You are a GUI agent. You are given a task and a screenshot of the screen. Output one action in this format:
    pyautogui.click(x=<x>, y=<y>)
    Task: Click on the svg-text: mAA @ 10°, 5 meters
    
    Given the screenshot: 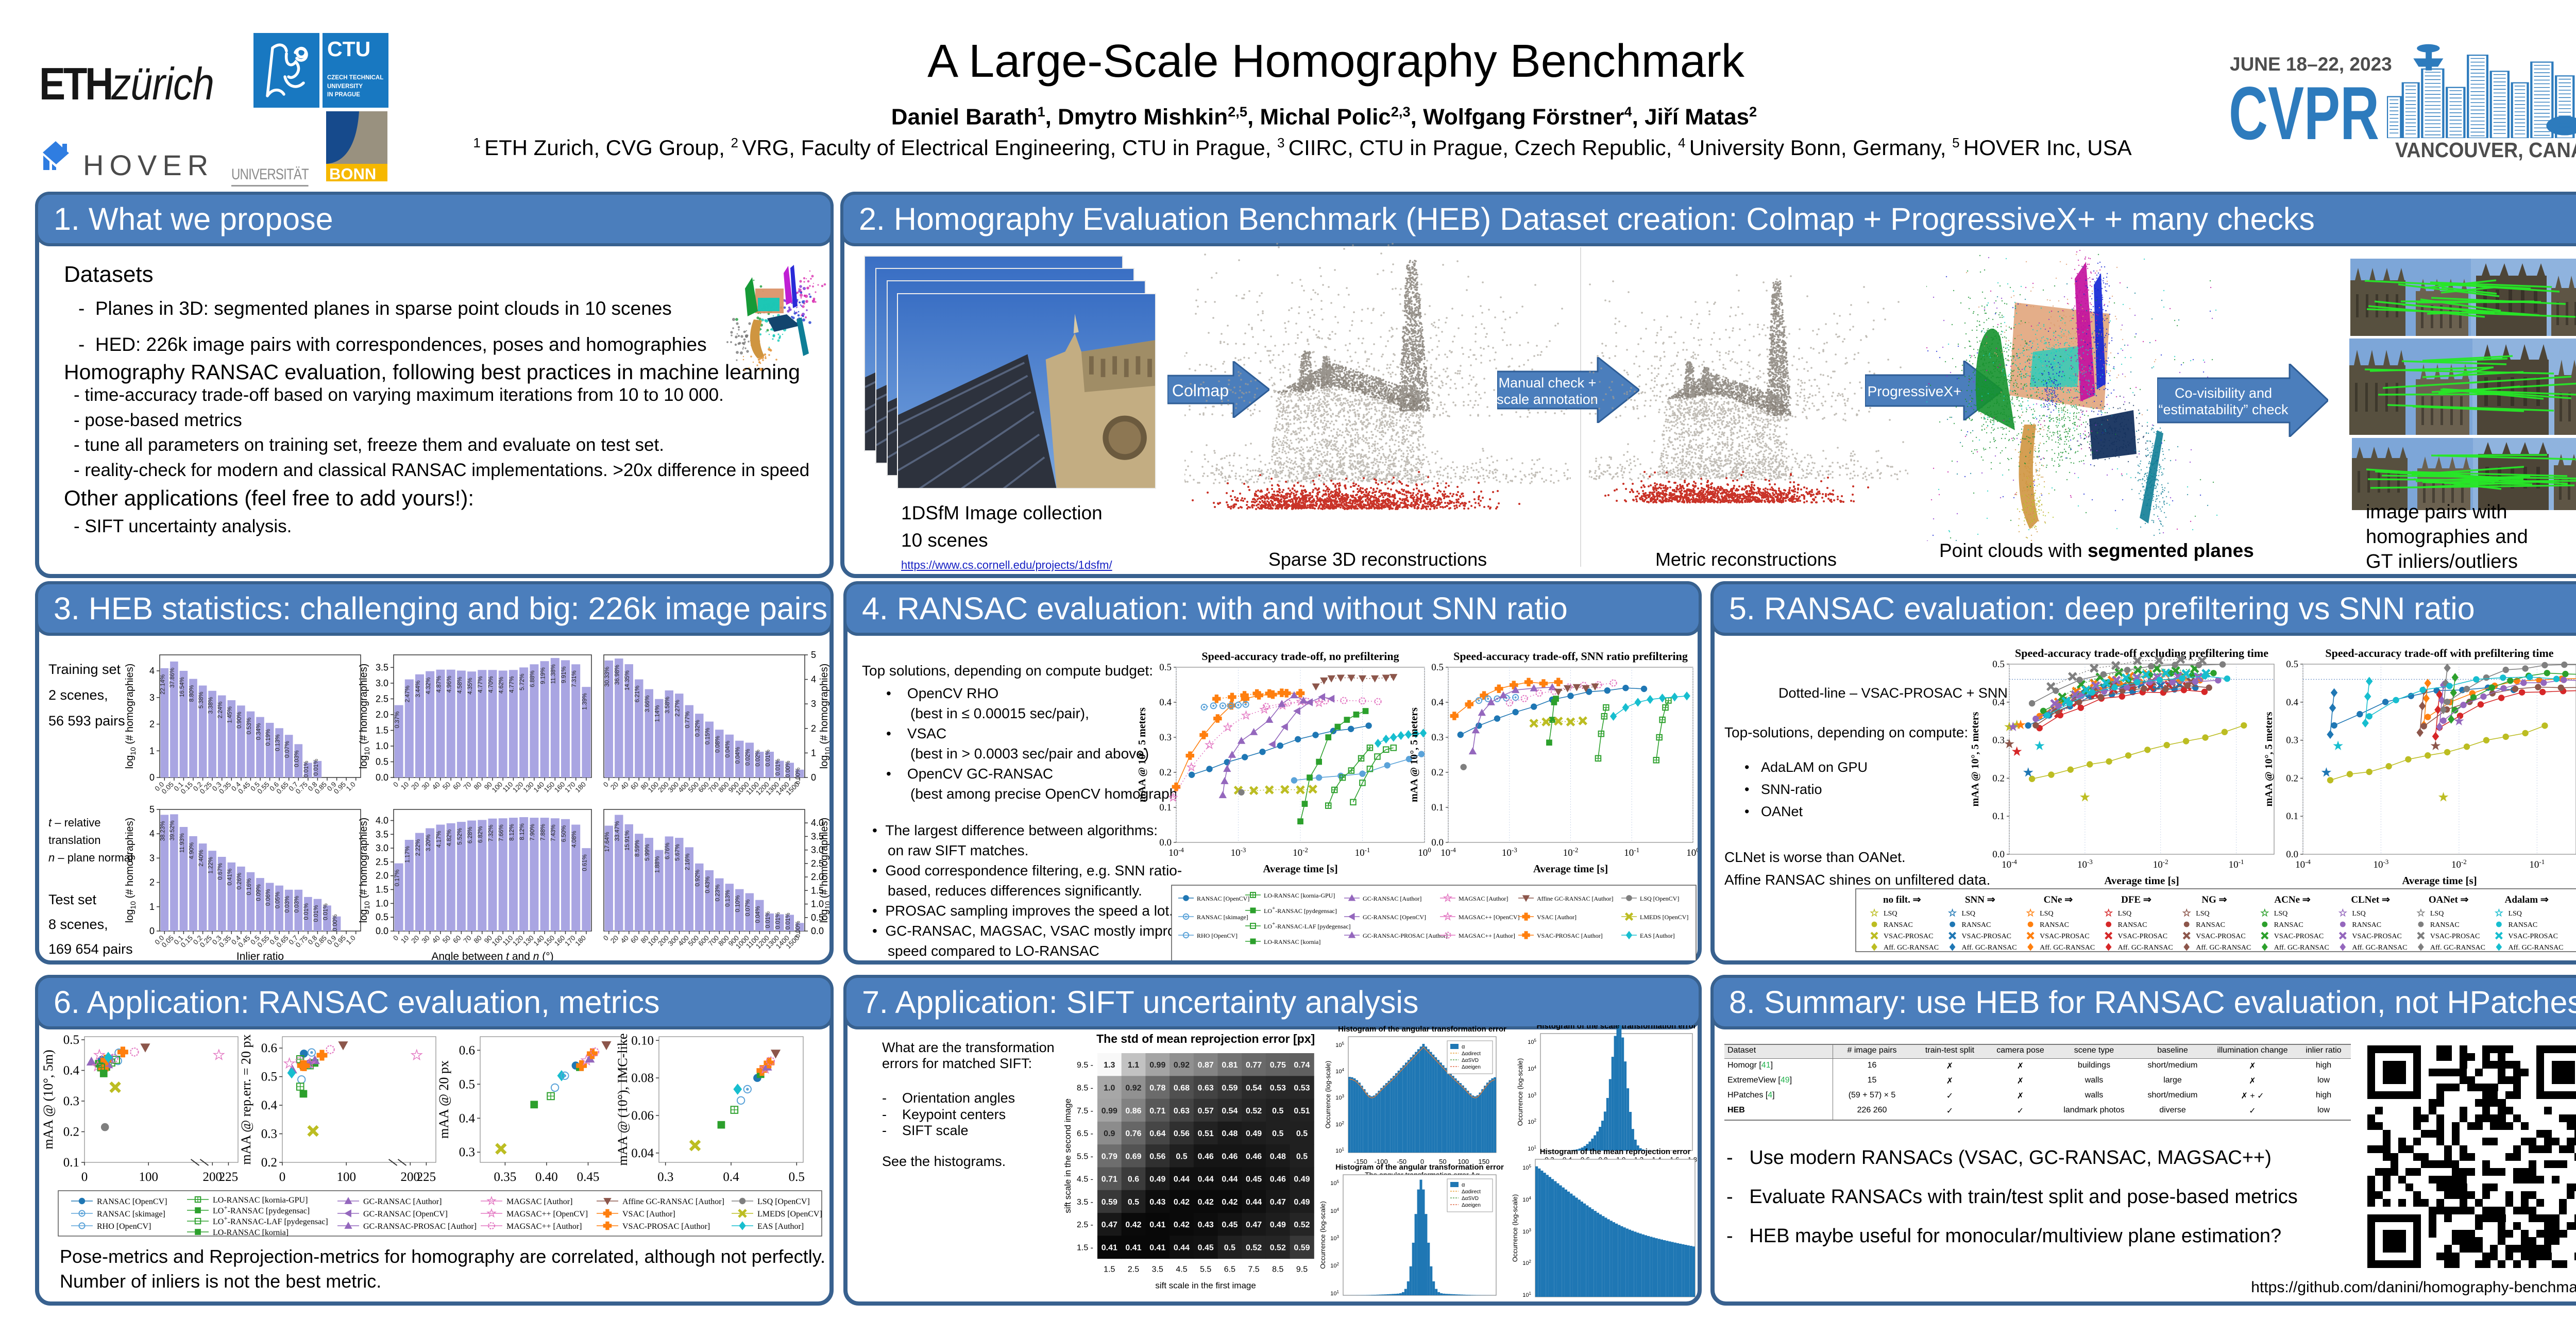 What is the action you would take?
    pyautogui.click(x=1414, y=754)
    